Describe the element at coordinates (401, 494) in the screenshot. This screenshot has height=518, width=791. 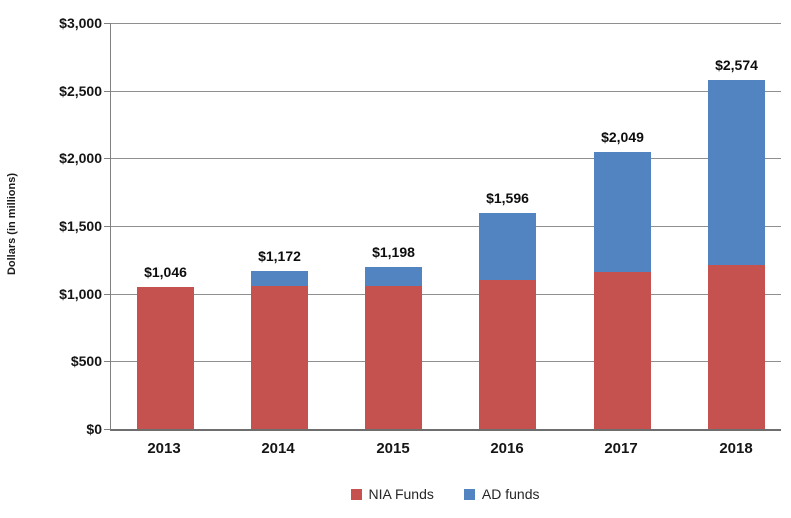
I see `legend-label: NIA Funds` at that location.